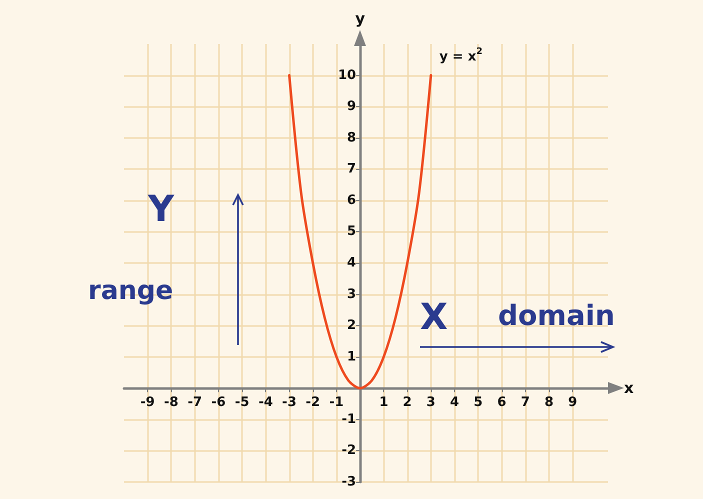 The width and height of the screenshot is (703, 499). Describe the element at coordinates (407, 402) in the screenshot. I see `x-tick-label: 2` at that location.